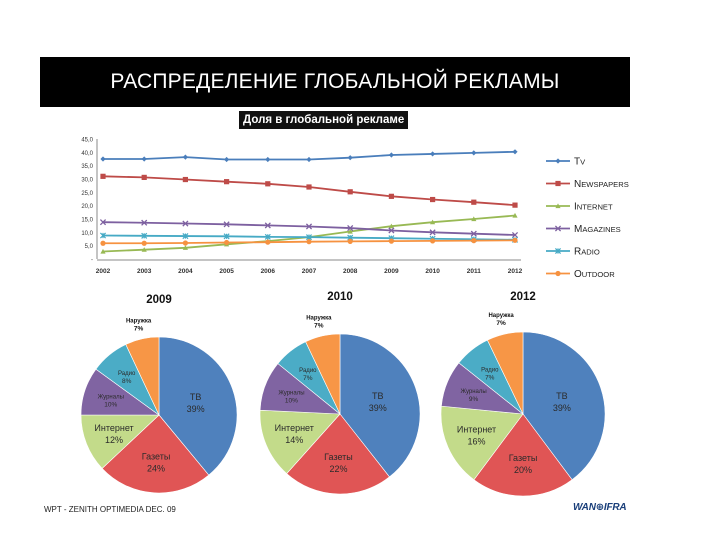 The width and height of the screenshot is (720, 540). What do you see at coordinates (523, 470) in the screenshot?
I see `pie-value-газеты: 20%` at bounding box center [523, 470].